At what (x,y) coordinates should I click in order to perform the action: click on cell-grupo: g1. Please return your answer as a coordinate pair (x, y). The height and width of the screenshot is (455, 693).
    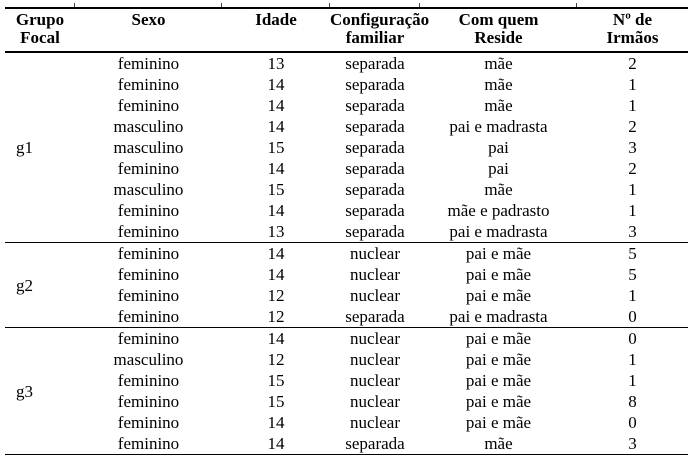
    Looking at the image, I should click on (40, 147).